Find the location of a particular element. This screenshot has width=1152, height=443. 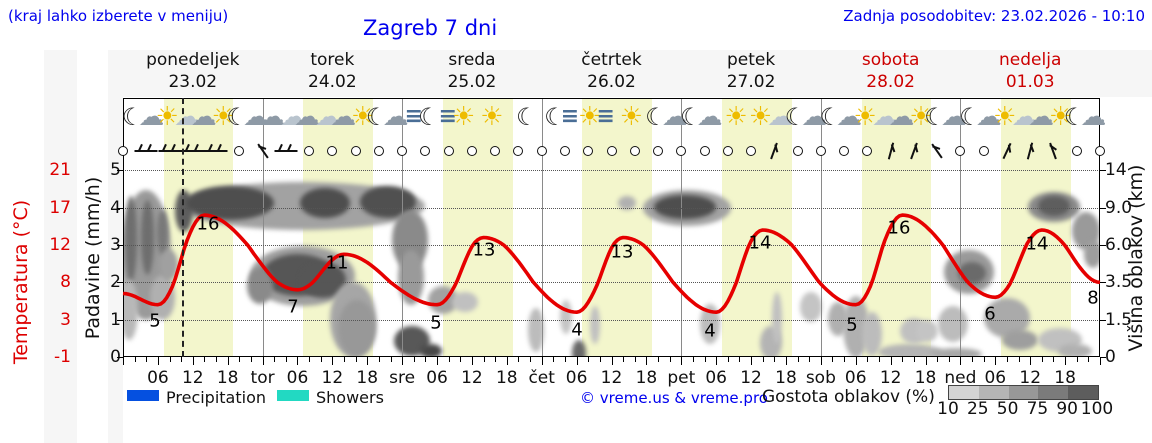

cloud-density-tick-label: 25 is located at coordinates (977, 409).